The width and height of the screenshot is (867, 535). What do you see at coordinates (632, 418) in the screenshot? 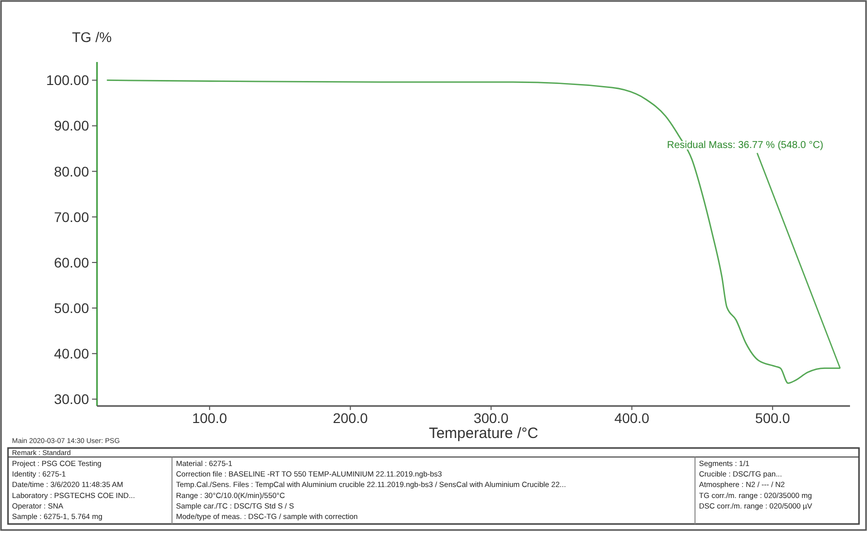
I see `x-tick-label: 400.0` at bounding box center [632, 418].